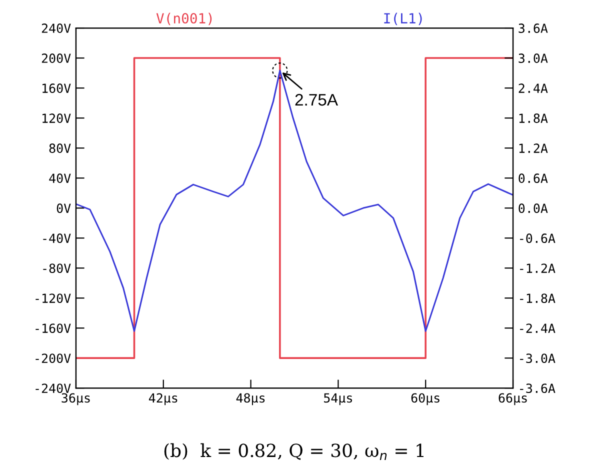 The image size is (589, 475). Describe the element at coordinates (53, 359) in the screenshot. I see `y-tick-label: -200V` at that location.